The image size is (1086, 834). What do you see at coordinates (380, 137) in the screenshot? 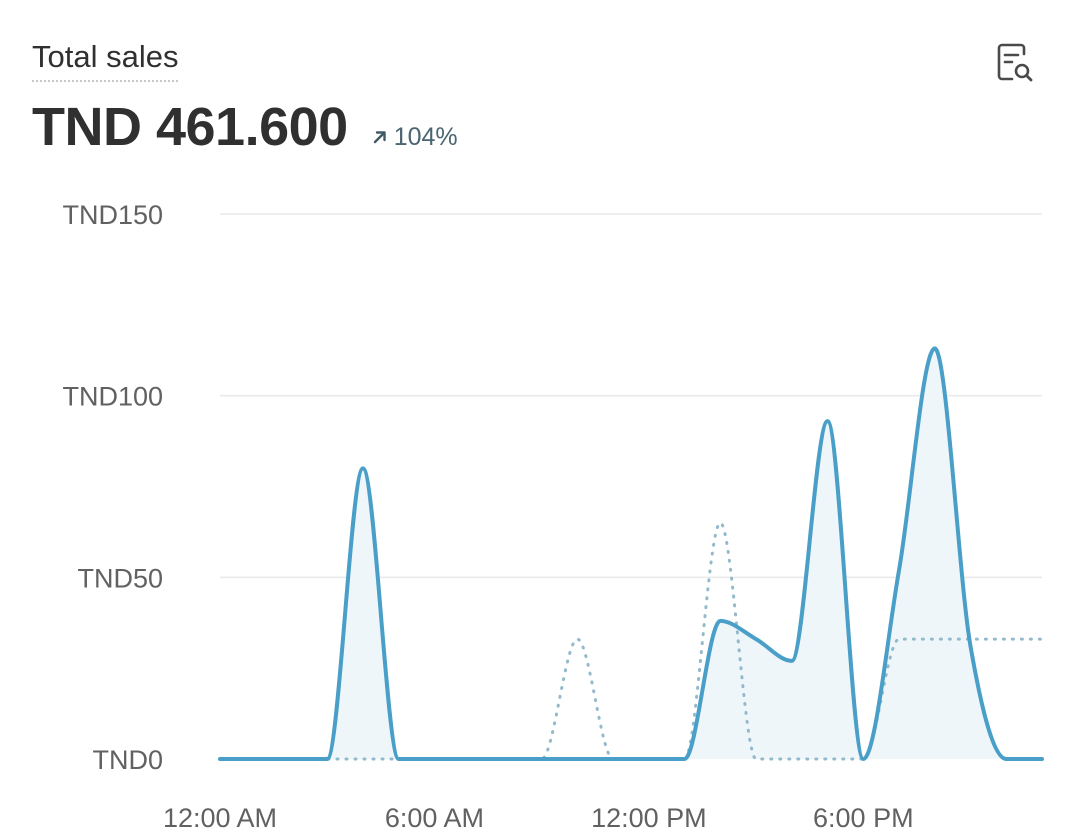
I see `arrow-up-right-icon` at bounding box center [380, 137].